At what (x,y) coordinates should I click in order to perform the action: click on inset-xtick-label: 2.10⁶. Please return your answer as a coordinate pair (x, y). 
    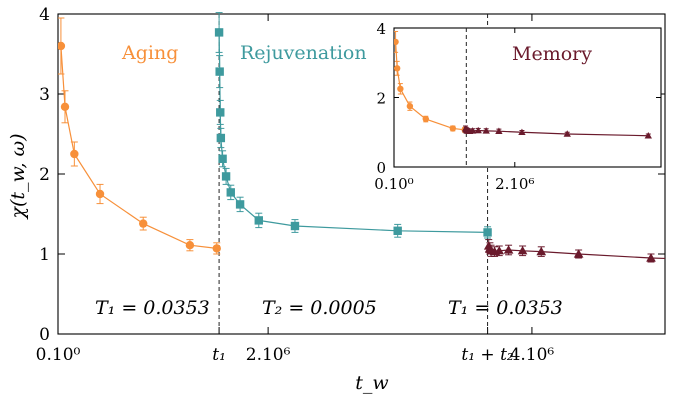
    Looking at the image, I should click on (514, 184).